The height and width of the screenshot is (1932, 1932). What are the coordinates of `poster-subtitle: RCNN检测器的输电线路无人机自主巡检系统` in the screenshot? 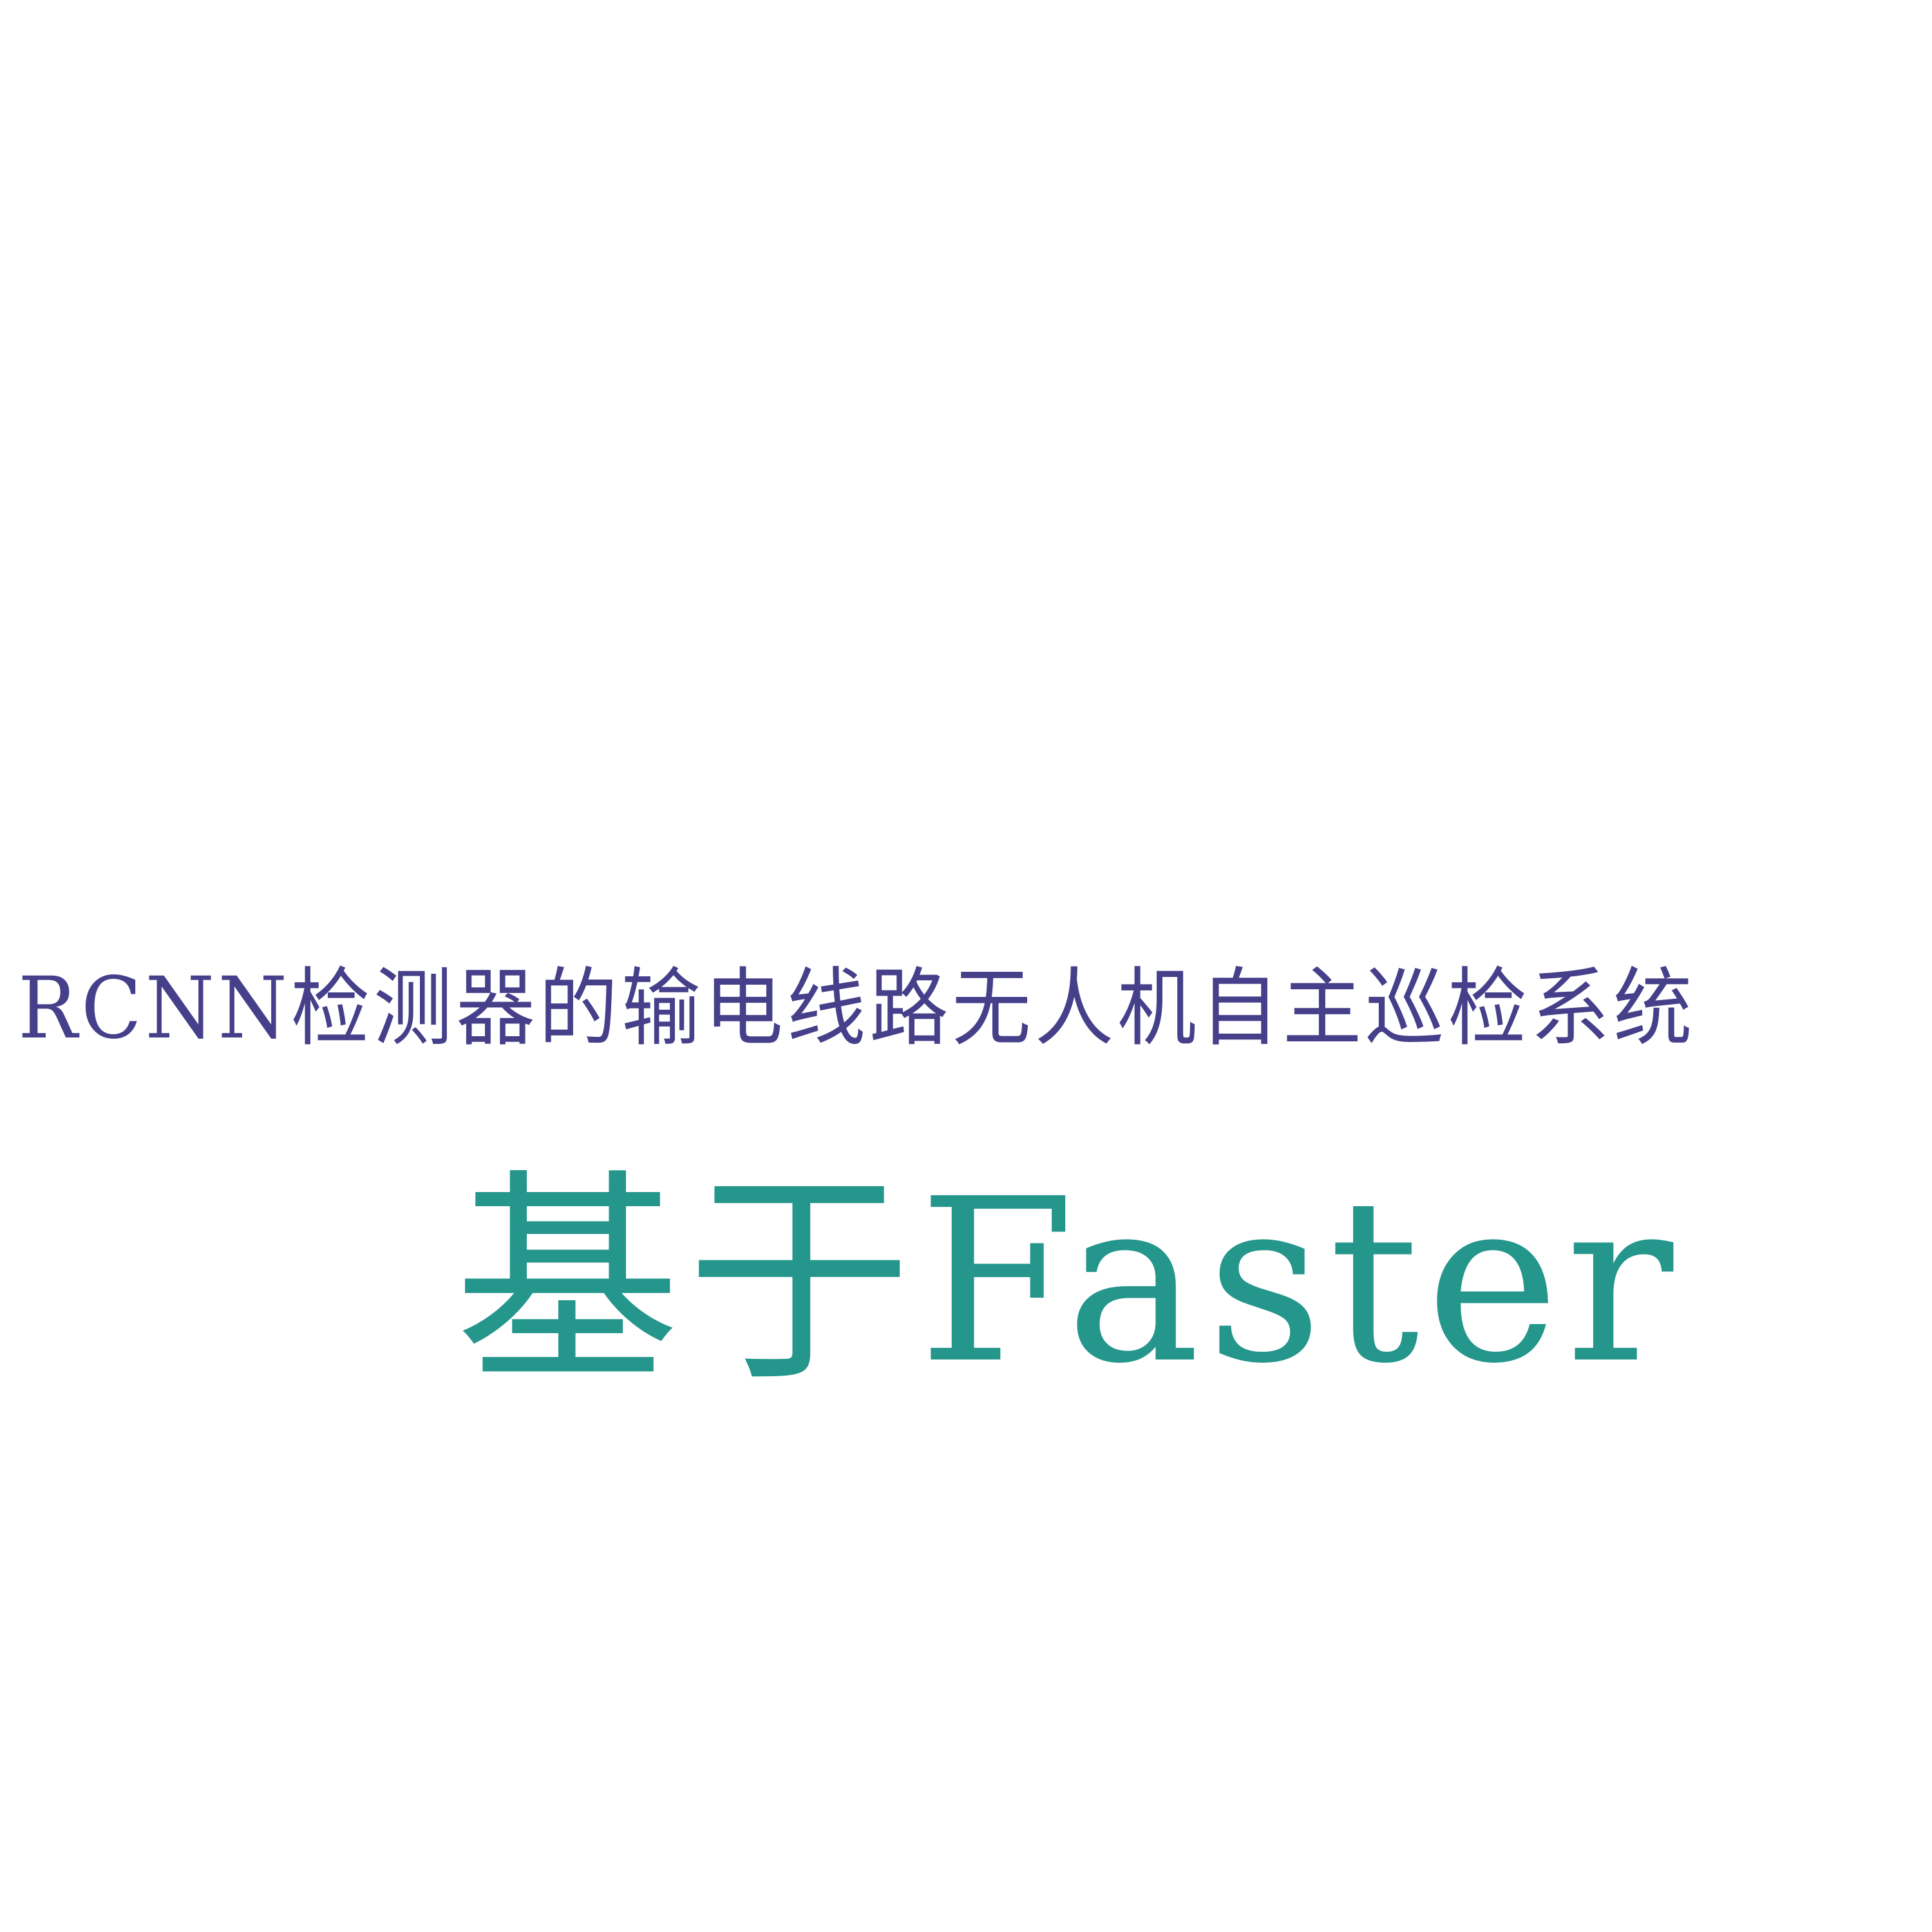 It's located at (857, 1008).